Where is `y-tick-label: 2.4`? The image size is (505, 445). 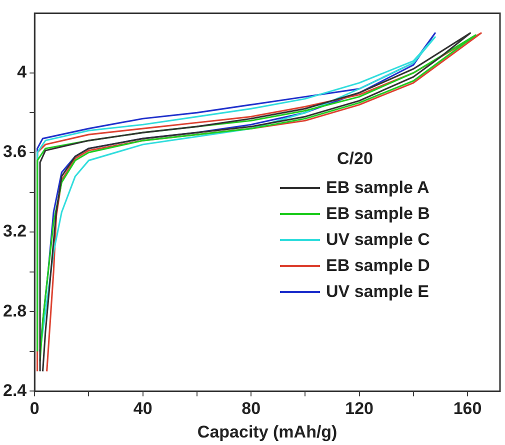
y-tick-label: 2.4 is located at coordinates (15, 390).